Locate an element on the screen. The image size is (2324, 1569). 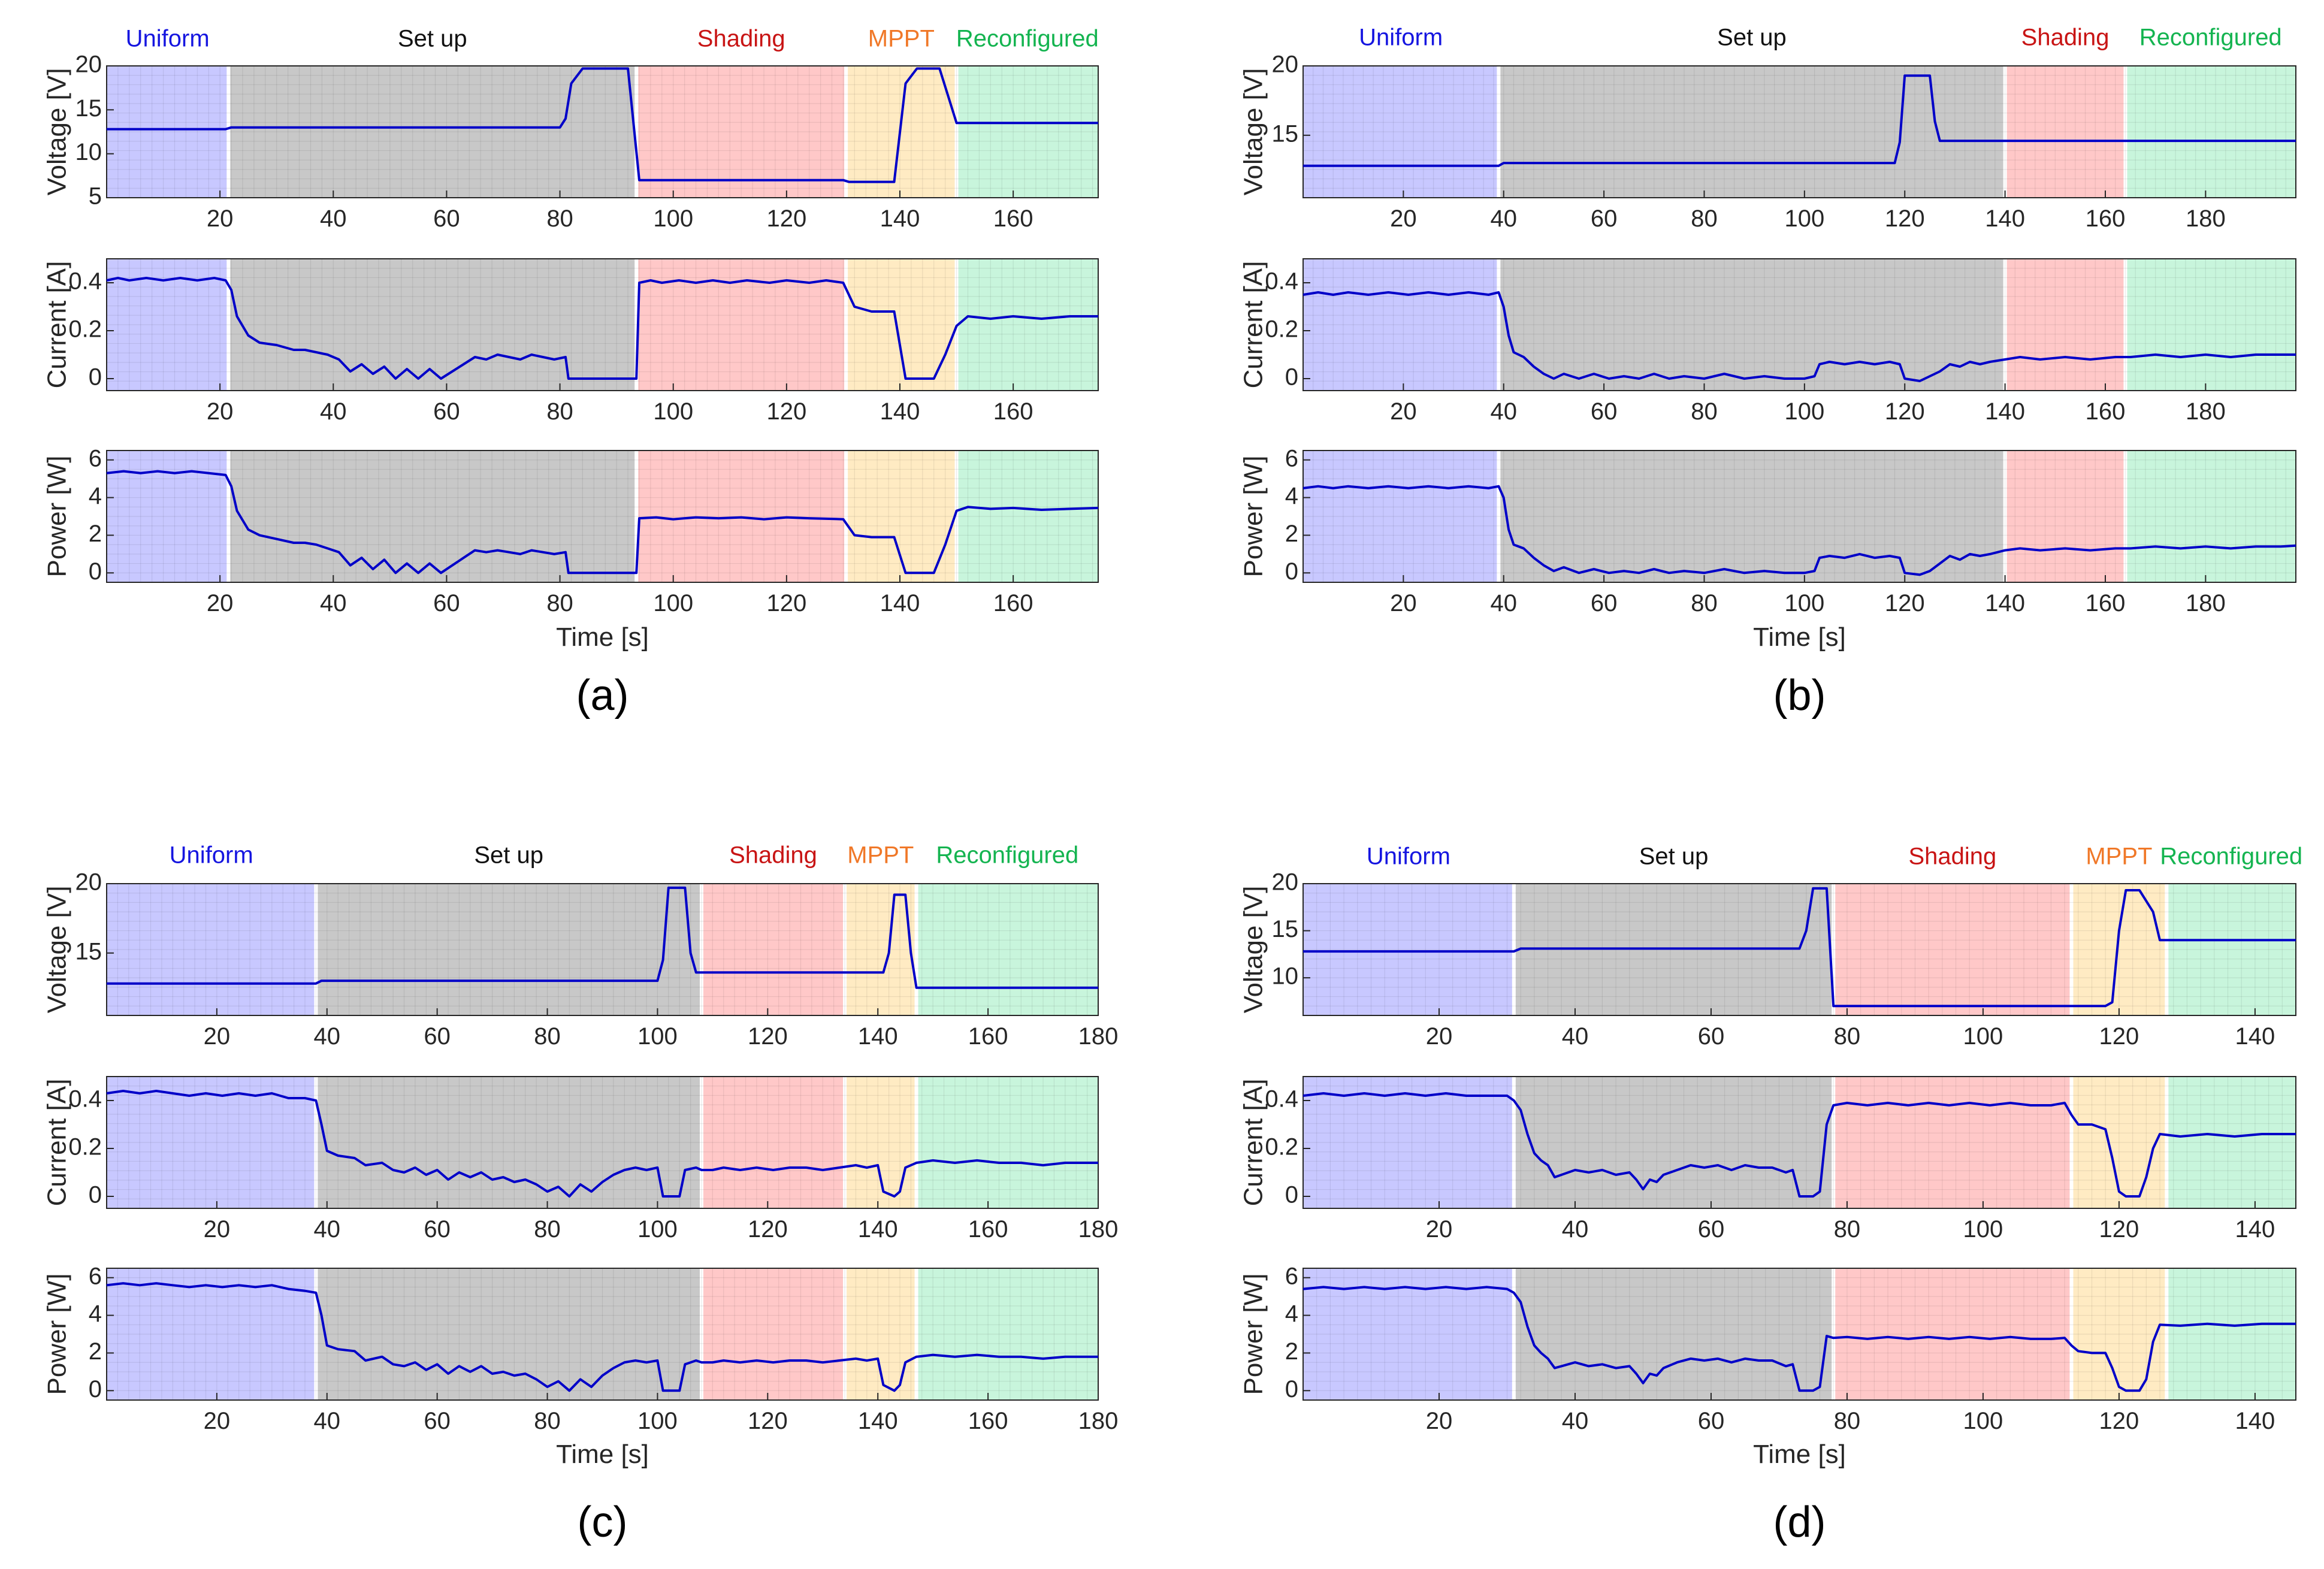
y-tick-label: 0.2 is located at coordinates (1281, 1147).